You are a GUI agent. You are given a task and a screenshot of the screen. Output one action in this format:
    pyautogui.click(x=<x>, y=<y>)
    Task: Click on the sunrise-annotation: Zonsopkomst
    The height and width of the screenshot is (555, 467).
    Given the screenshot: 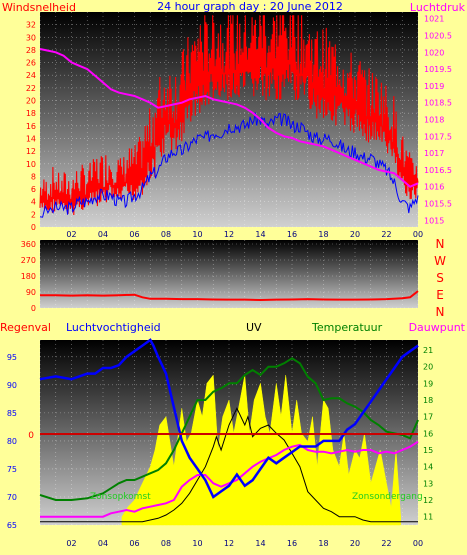 What is the action you would take?
    pyautogui.click(x=120, y=497)
    